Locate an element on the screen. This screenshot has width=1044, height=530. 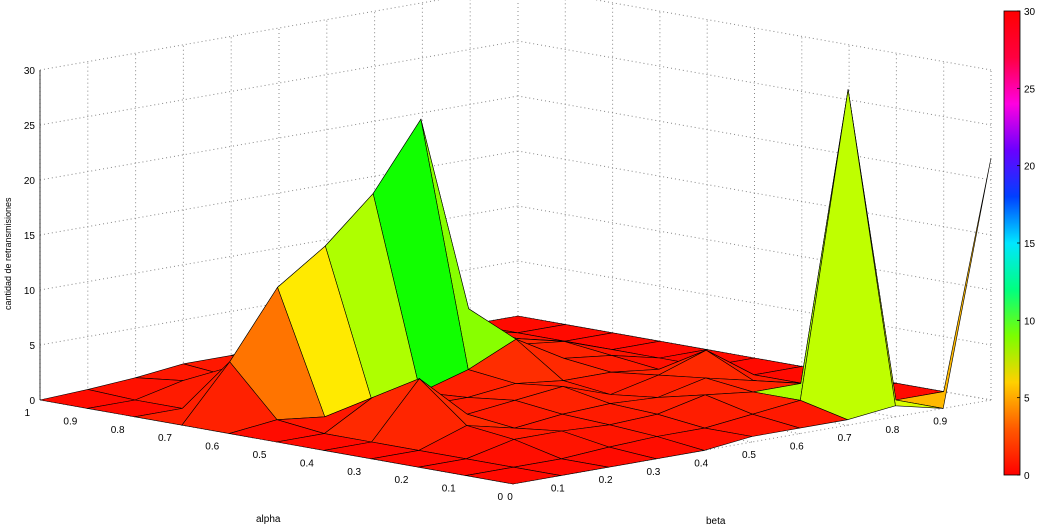
z-tick-label: 5 is located at coordinates (32, 346).